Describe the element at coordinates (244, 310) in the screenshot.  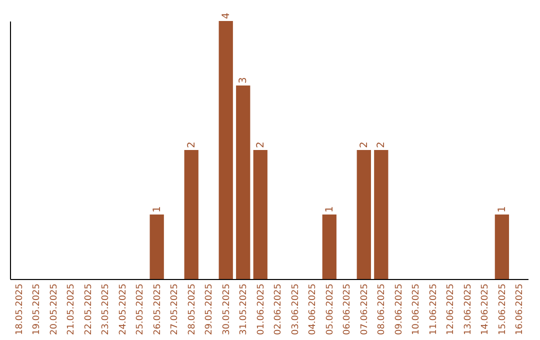
I see `x-tick-label: 31.05.2025` at that location.